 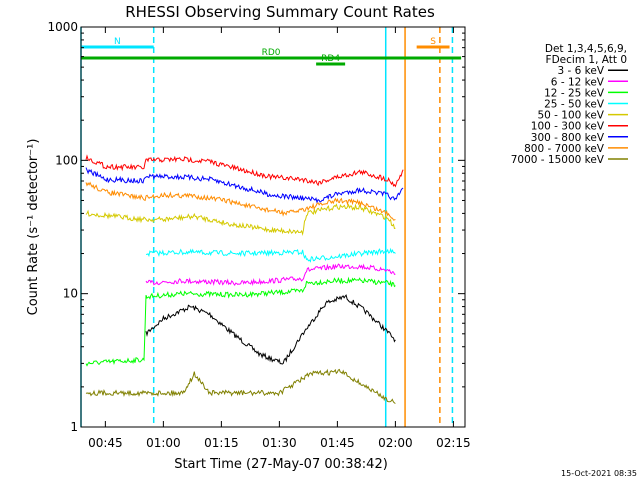 What do you see at coordinates (574, 105) in the screenshot?
I see `legend-label-3: 25 - 50 keV` at bounding box center [574, 105].